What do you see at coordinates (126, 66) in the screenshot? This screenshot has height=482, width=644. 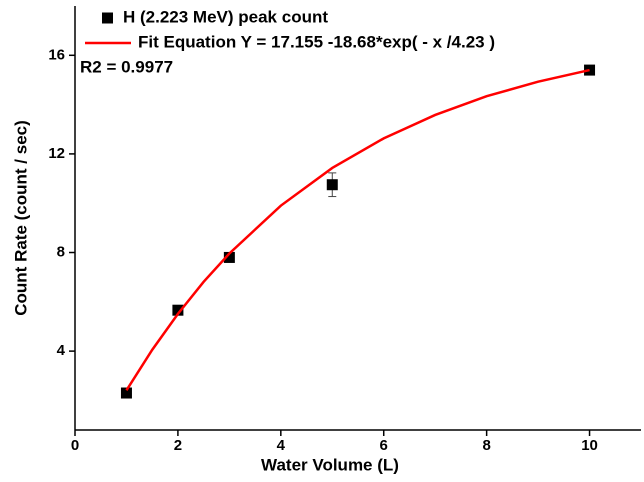 I see `annotation: R2 = 0.9977` at bounding box center [126, 66].